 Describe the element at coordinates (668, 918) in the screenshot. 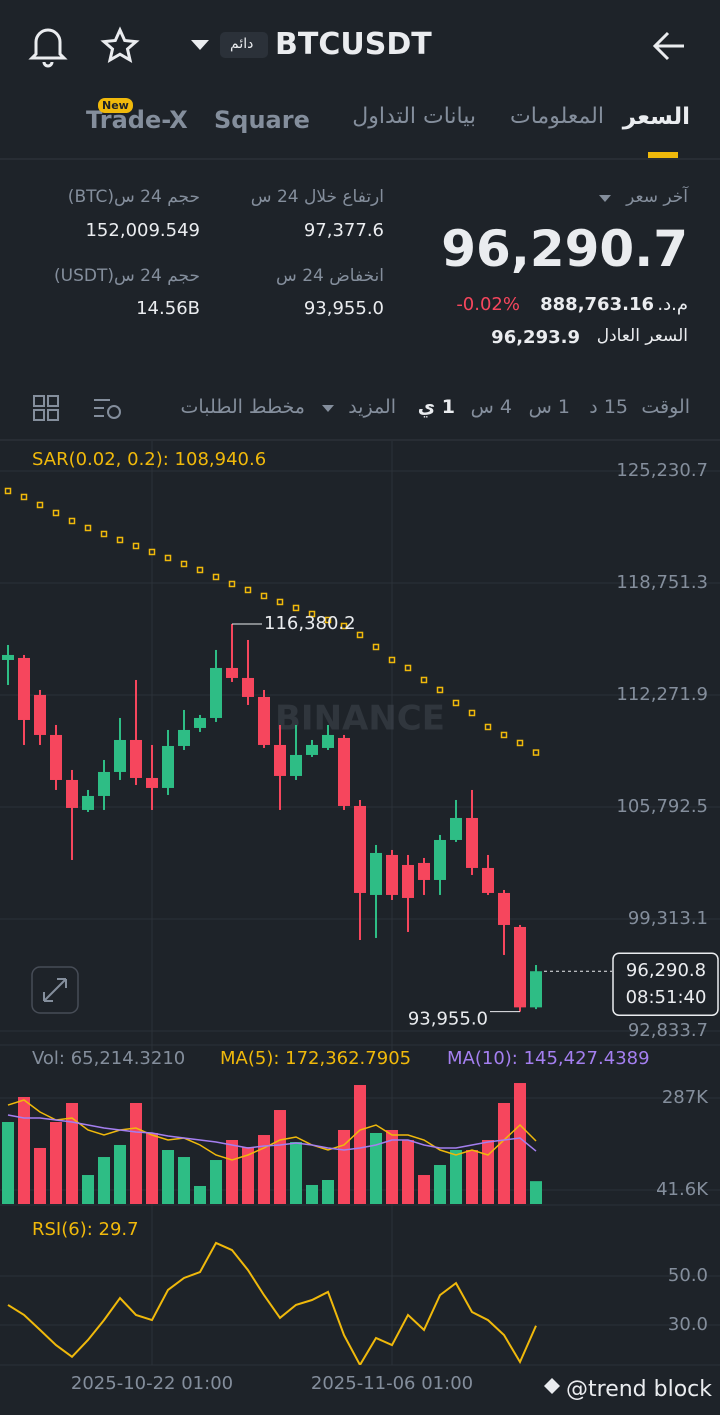

I see `y-tick-label: 99,313.1` at that location.